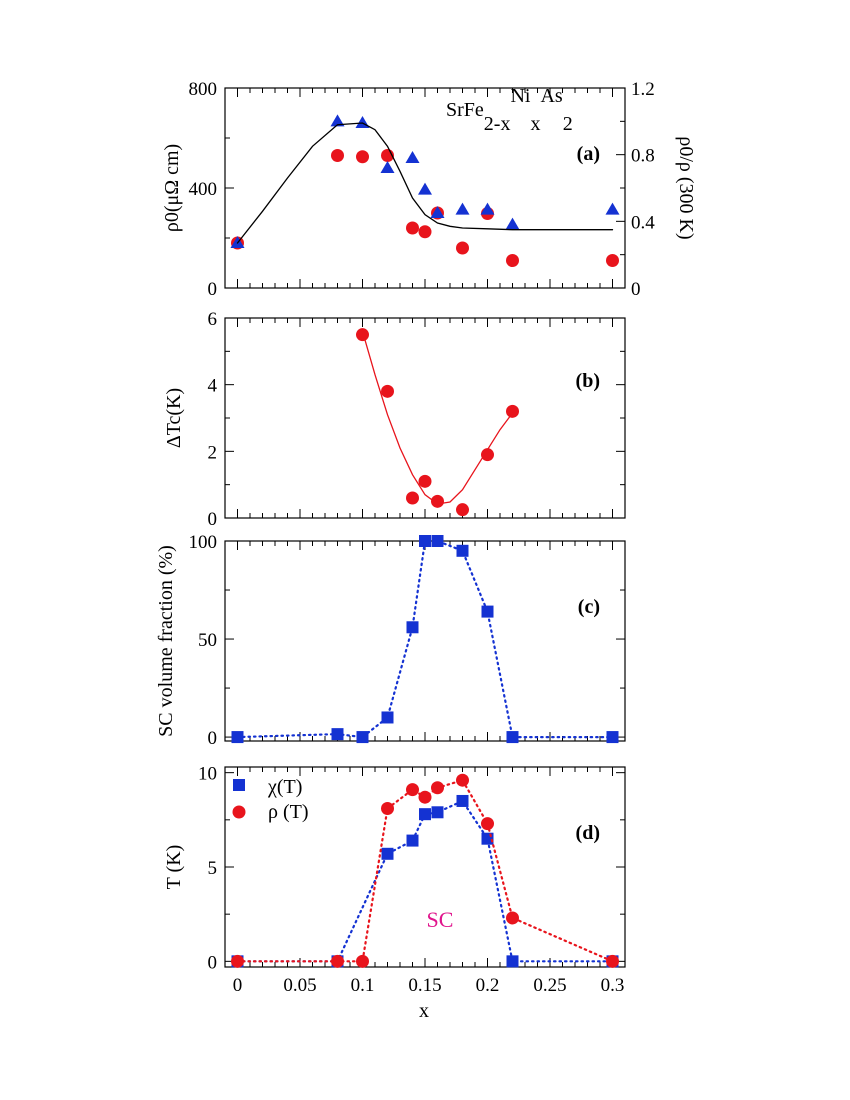  What do you see at coordinates (488, 985) in the screenshot?
I see `x-tick-label: 0.2` at bounding box center [488, 985].